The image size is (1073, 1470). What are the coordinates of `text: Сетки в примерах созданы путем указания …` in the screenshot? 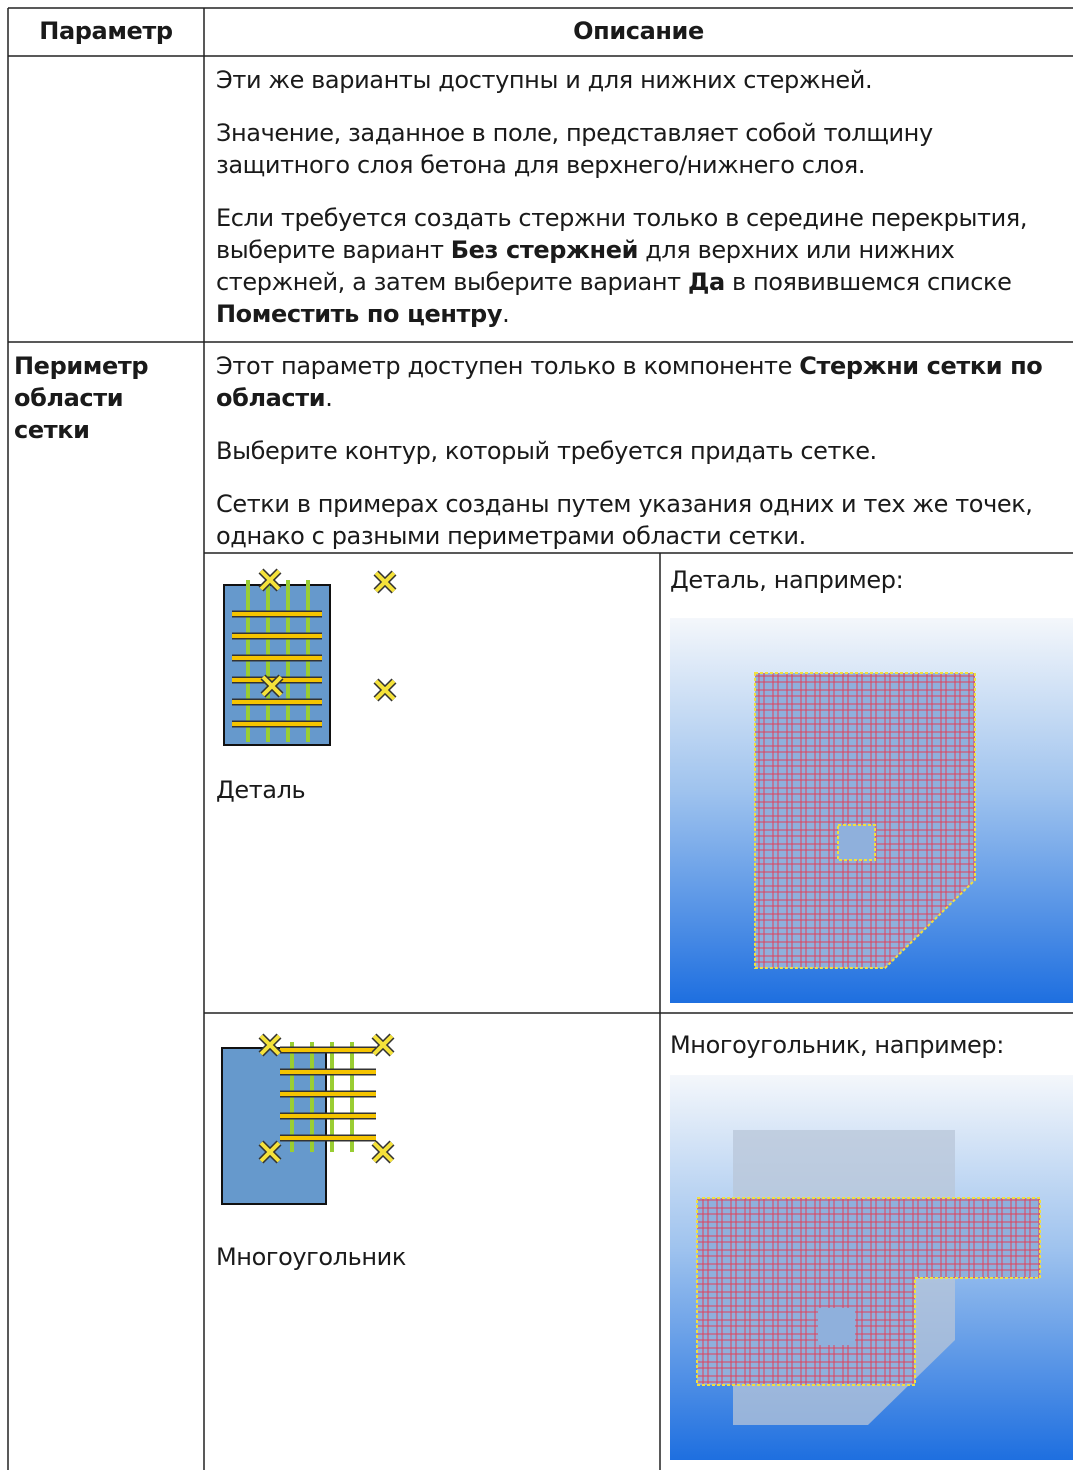 It's located at (624, 520).